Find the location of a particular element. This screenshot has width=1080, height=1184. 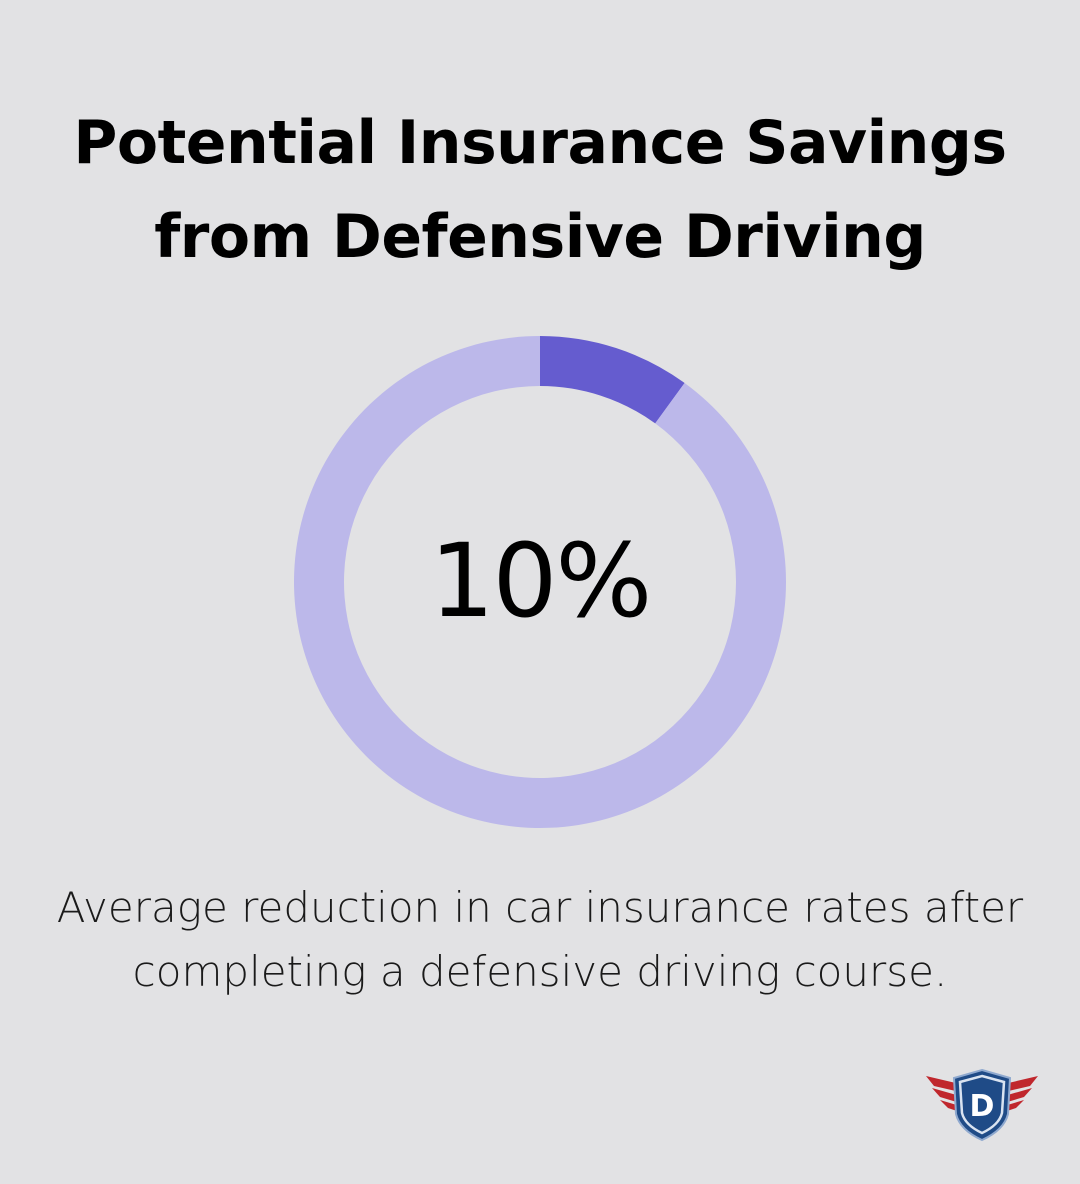

chart-title-line-2: from Defensive Driving is located at coordinates (540, 237).